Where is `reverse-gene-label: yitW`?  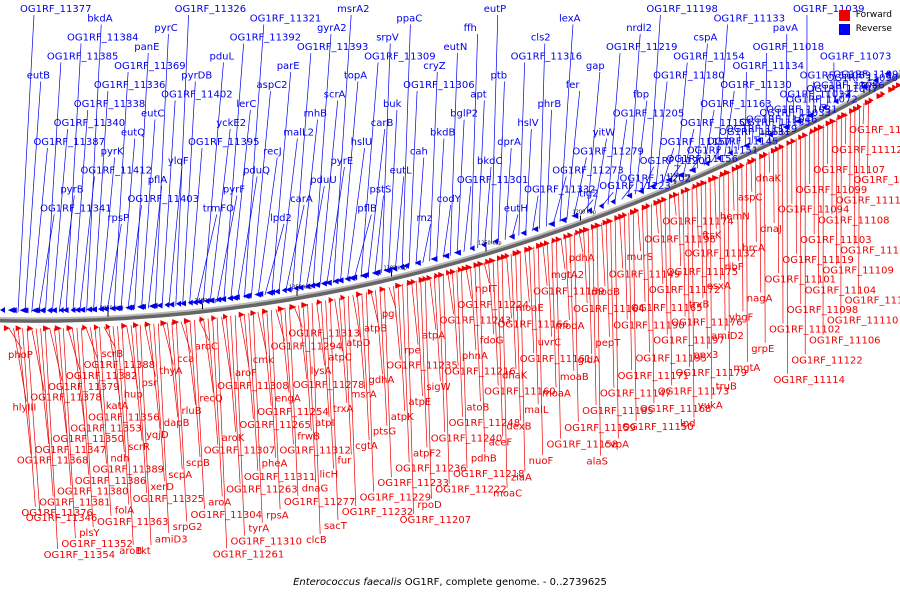 reverse-gene-label: yitW is located at coordinates (604, 133).